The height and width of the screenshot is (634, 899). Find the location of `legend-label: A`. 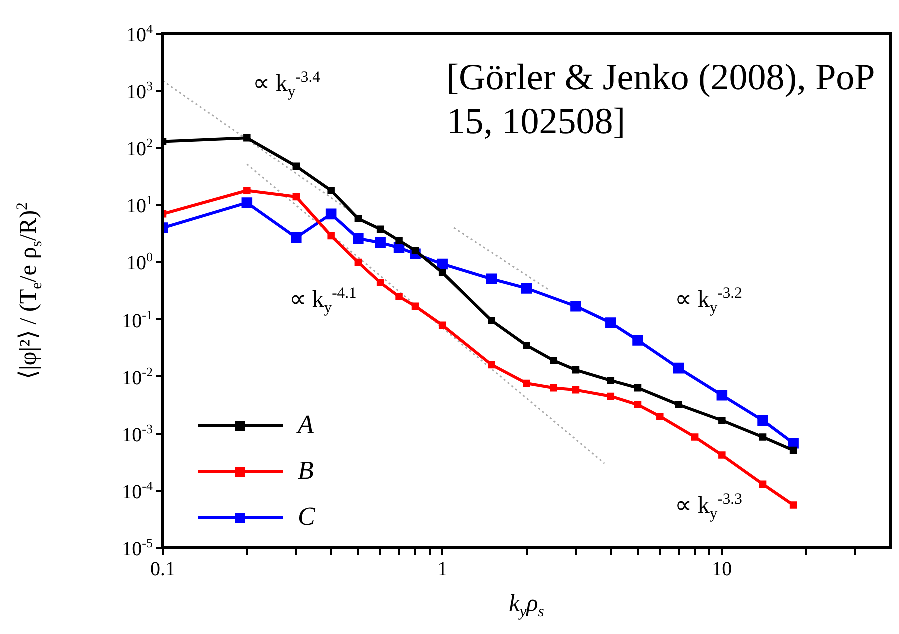

legend-label: A is located at coordinates (305, 424).